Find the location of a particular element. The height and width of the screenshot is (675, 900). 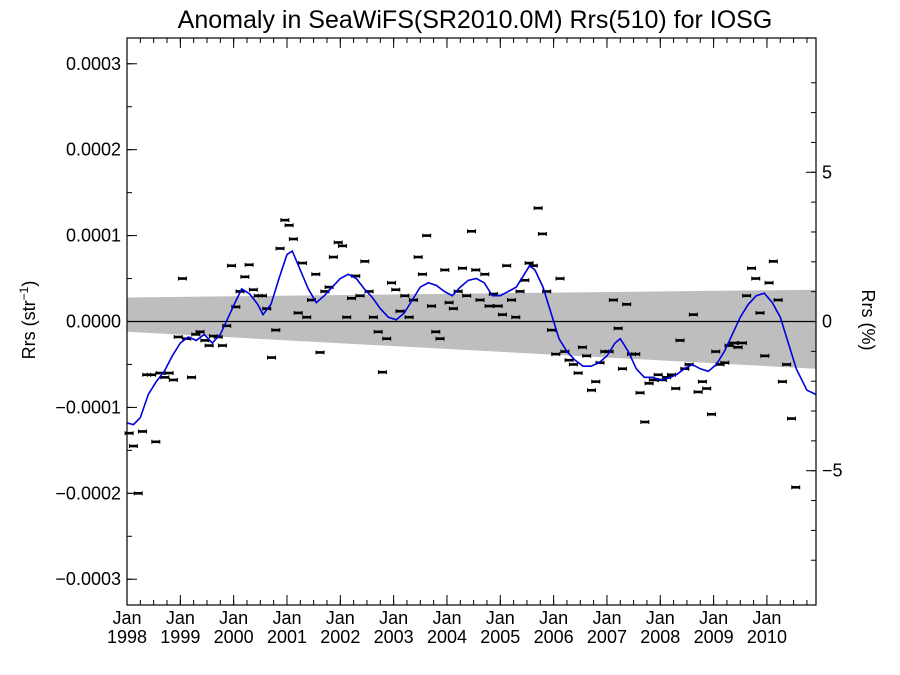

x-tick-year-7: 2005 is located at coordinates (500, 637).